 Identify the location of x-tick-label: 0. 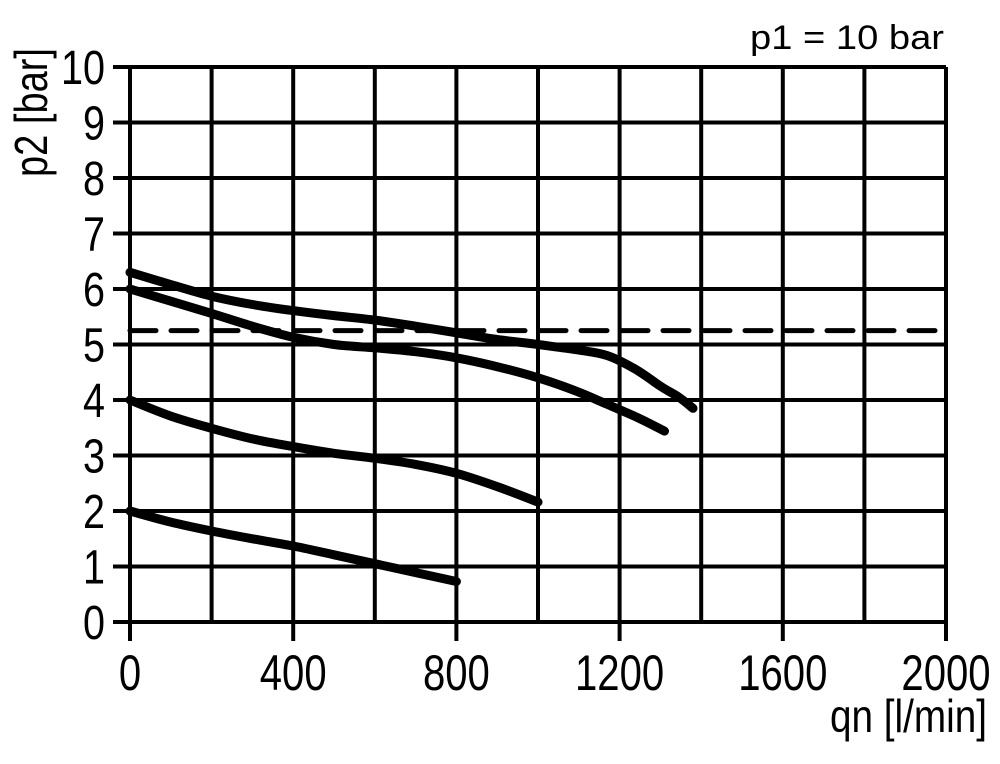
(130, 673).